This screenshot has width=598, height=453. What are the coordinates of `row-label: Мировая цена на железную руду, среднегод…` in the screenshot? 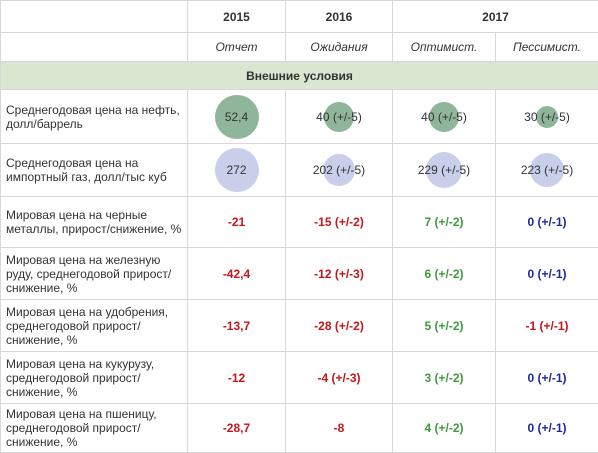 It's located at (94, 274).